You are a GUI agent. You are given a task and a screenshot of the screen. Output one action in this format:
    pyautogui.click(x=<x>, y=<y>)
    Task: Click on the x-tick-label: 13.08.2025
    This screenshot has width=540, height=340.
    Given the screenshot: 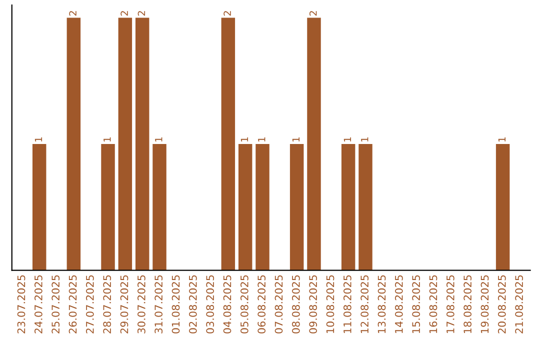 What is the action you would take?
    pyautogui.click(x=382, y=304)
    